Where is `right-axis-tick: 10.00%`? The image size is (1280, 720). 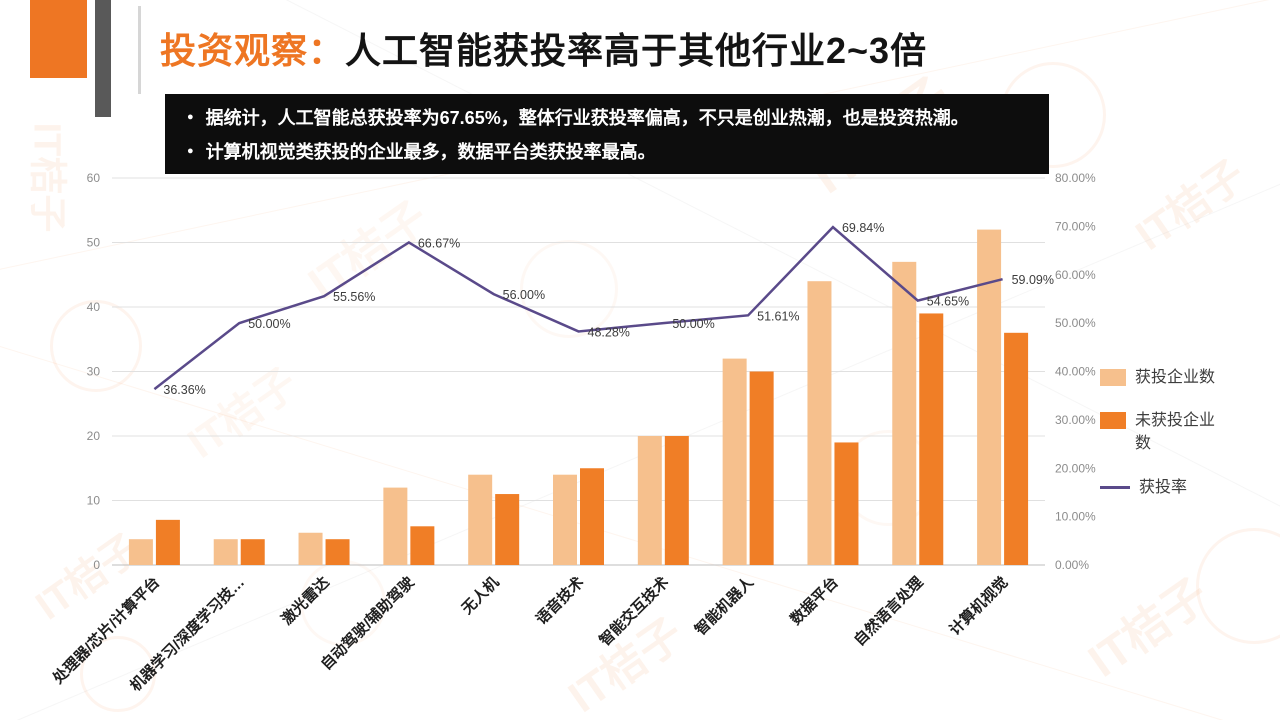
right-axis-tick: 10.00% is located at coordinates (1075, 517).